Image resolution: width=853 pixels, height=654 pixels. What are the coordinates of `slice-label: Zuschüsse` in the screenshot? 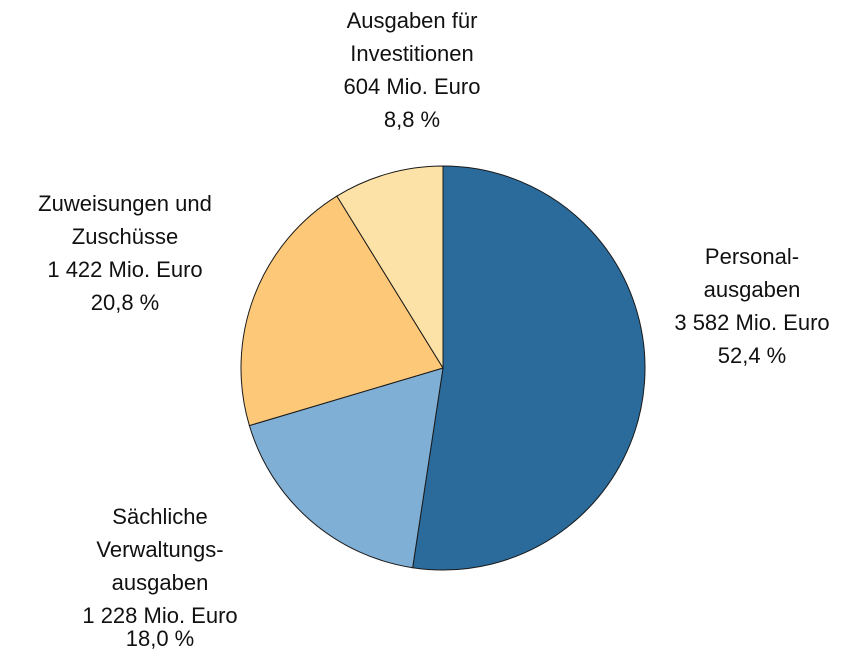 It's located at (125, 236).